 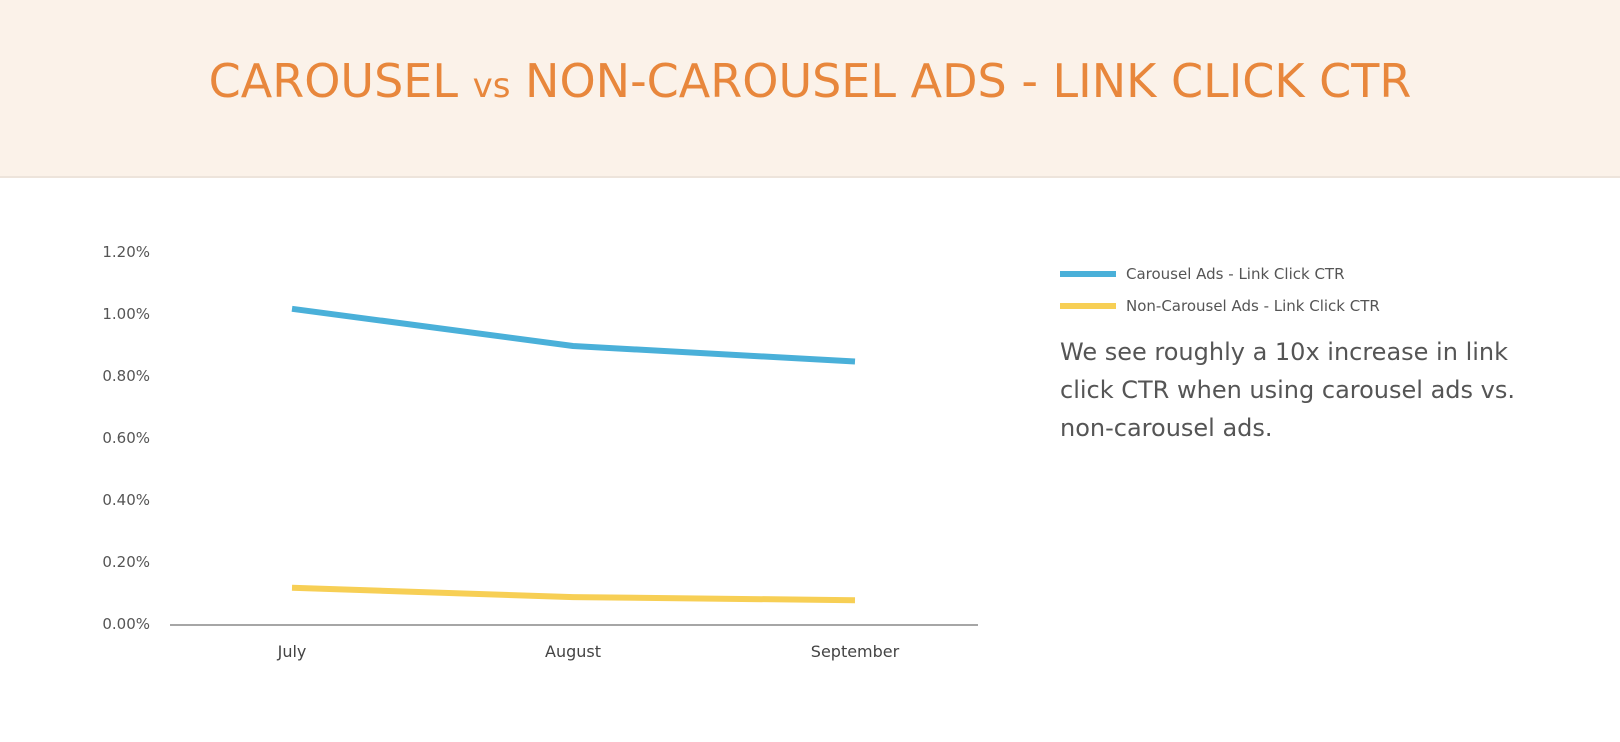 I want to click on legend-label: Carousel Ads - Link Click CTR, so click(x=1235, y=274).